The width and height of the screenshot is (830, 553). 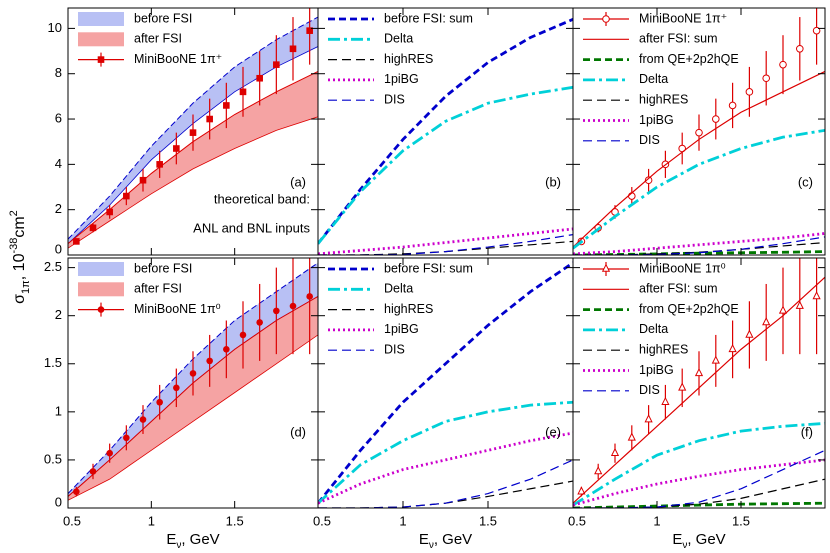 I want to click on panel-label: (c), so click(x=805, y=181).